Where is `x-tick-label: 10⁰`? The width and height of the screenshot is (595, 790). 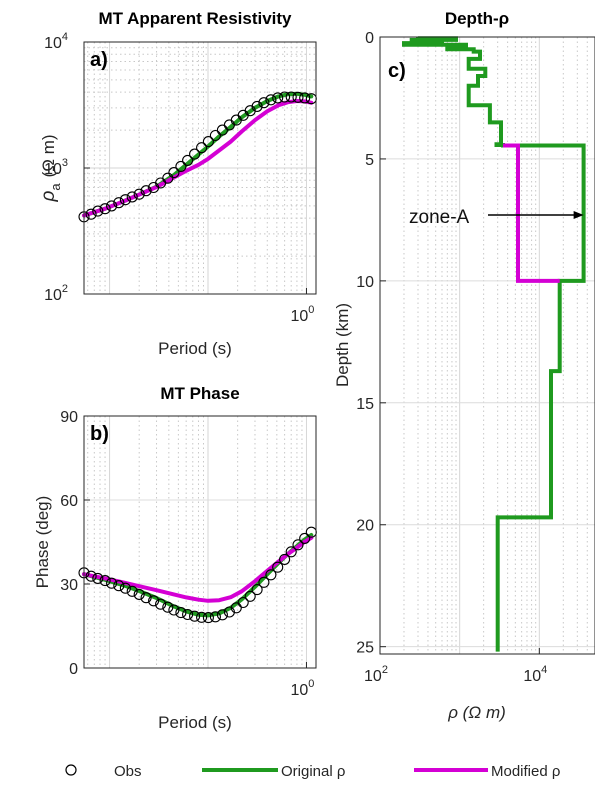 x-tick-label: 10⁰ is located at coordinates (302, 314).